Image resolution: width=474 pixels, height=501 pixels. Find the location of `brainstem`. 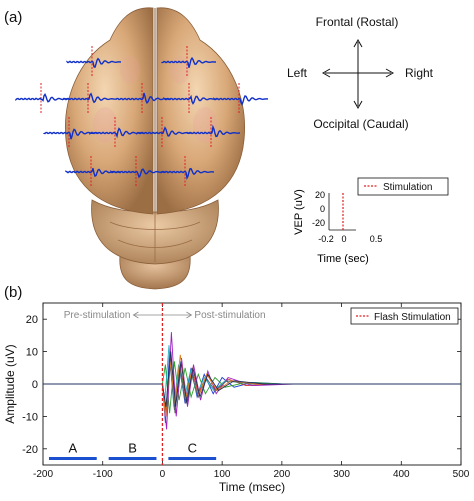

brainstem is located at coordinates (155, 272).